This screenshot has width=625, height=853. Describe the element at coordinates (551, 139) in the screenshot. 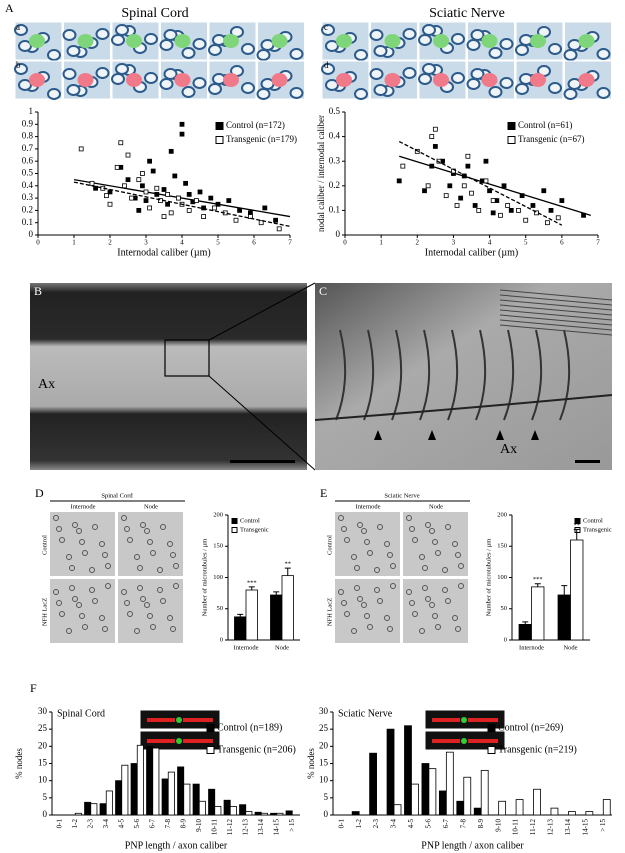

I see `legend-label: Transgenic (n=67)` at that location.